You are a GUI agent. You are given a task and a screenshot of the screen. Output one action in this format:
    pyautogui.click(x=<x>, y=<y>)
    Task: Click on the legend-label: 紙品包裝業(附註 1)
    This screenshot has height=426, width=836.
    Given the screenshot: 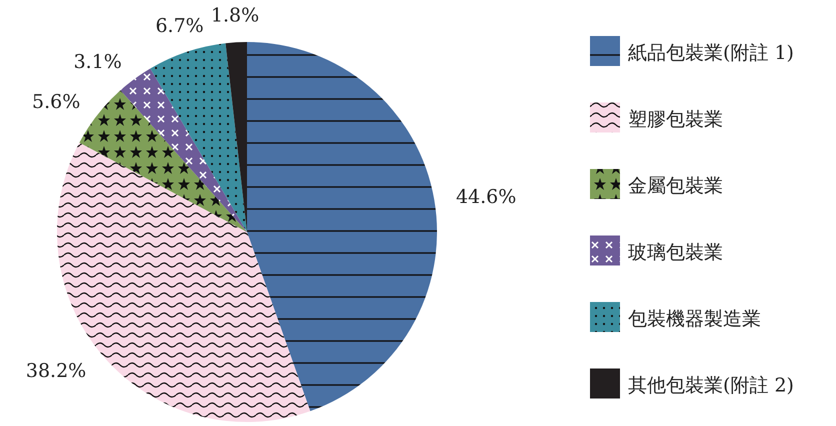 What is the action you would take?
    pyautogui.click(x=711, y=53)
    